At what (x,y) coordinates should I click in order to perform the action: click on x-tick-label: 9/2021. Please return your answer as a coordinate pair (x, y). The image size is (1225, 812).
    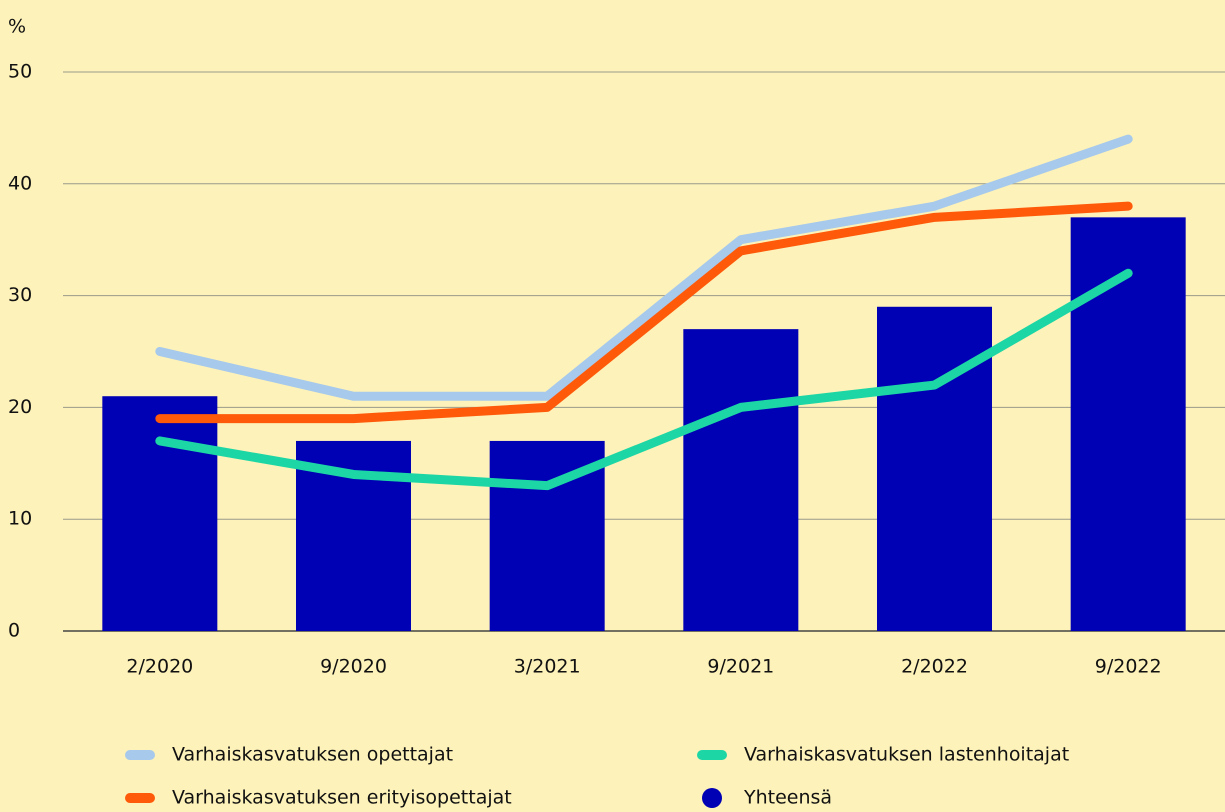
    Looking at the image, I should click on (740, 667).